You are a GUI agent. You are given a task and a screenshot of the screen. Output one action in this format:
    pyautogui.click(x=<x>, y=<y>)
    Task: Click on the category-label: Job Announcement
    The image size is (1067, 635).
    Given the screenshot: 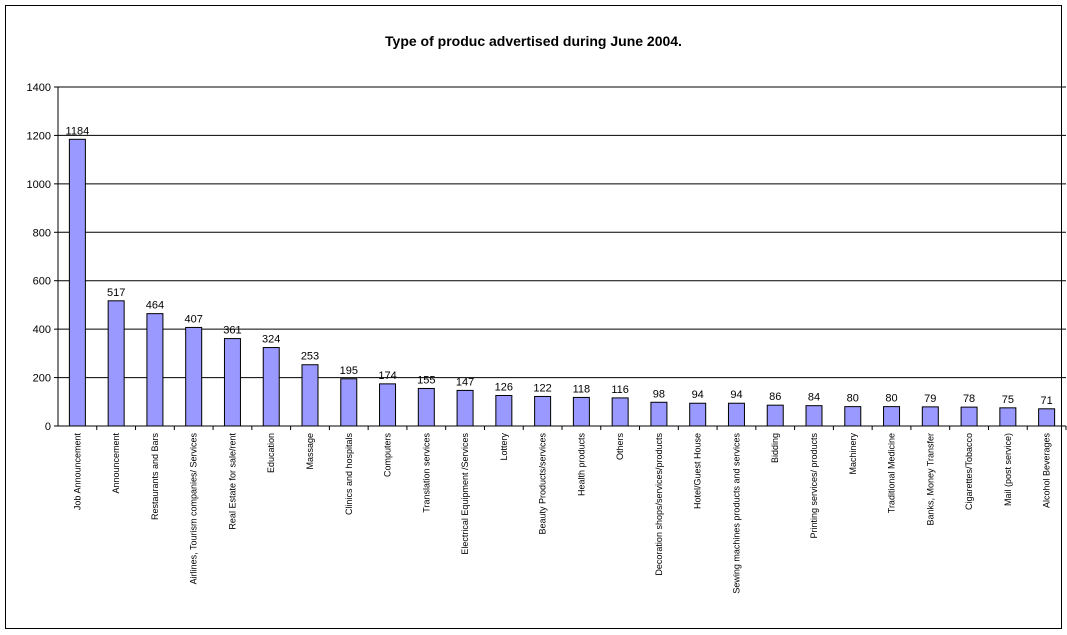 What is the action you would take?
    pyautogui.click(x=77, y=472)
    